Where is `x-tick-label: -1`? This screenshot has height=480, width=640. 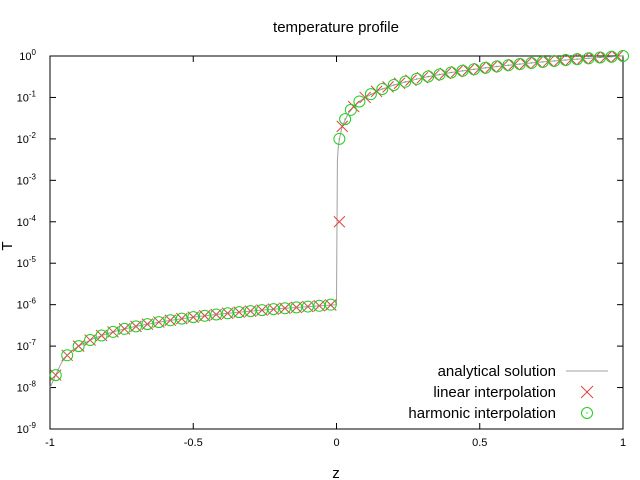
x-tick-label: -1 is located at coordinates (50, 443).